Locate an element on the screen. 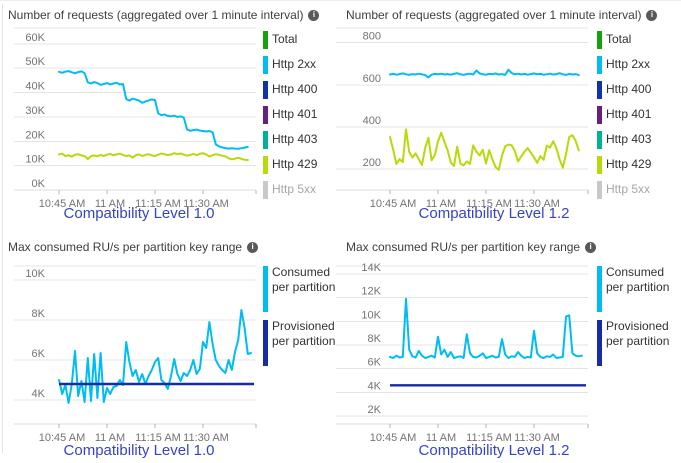  y-axis-label: 50K is located at coordinates (35, 62).